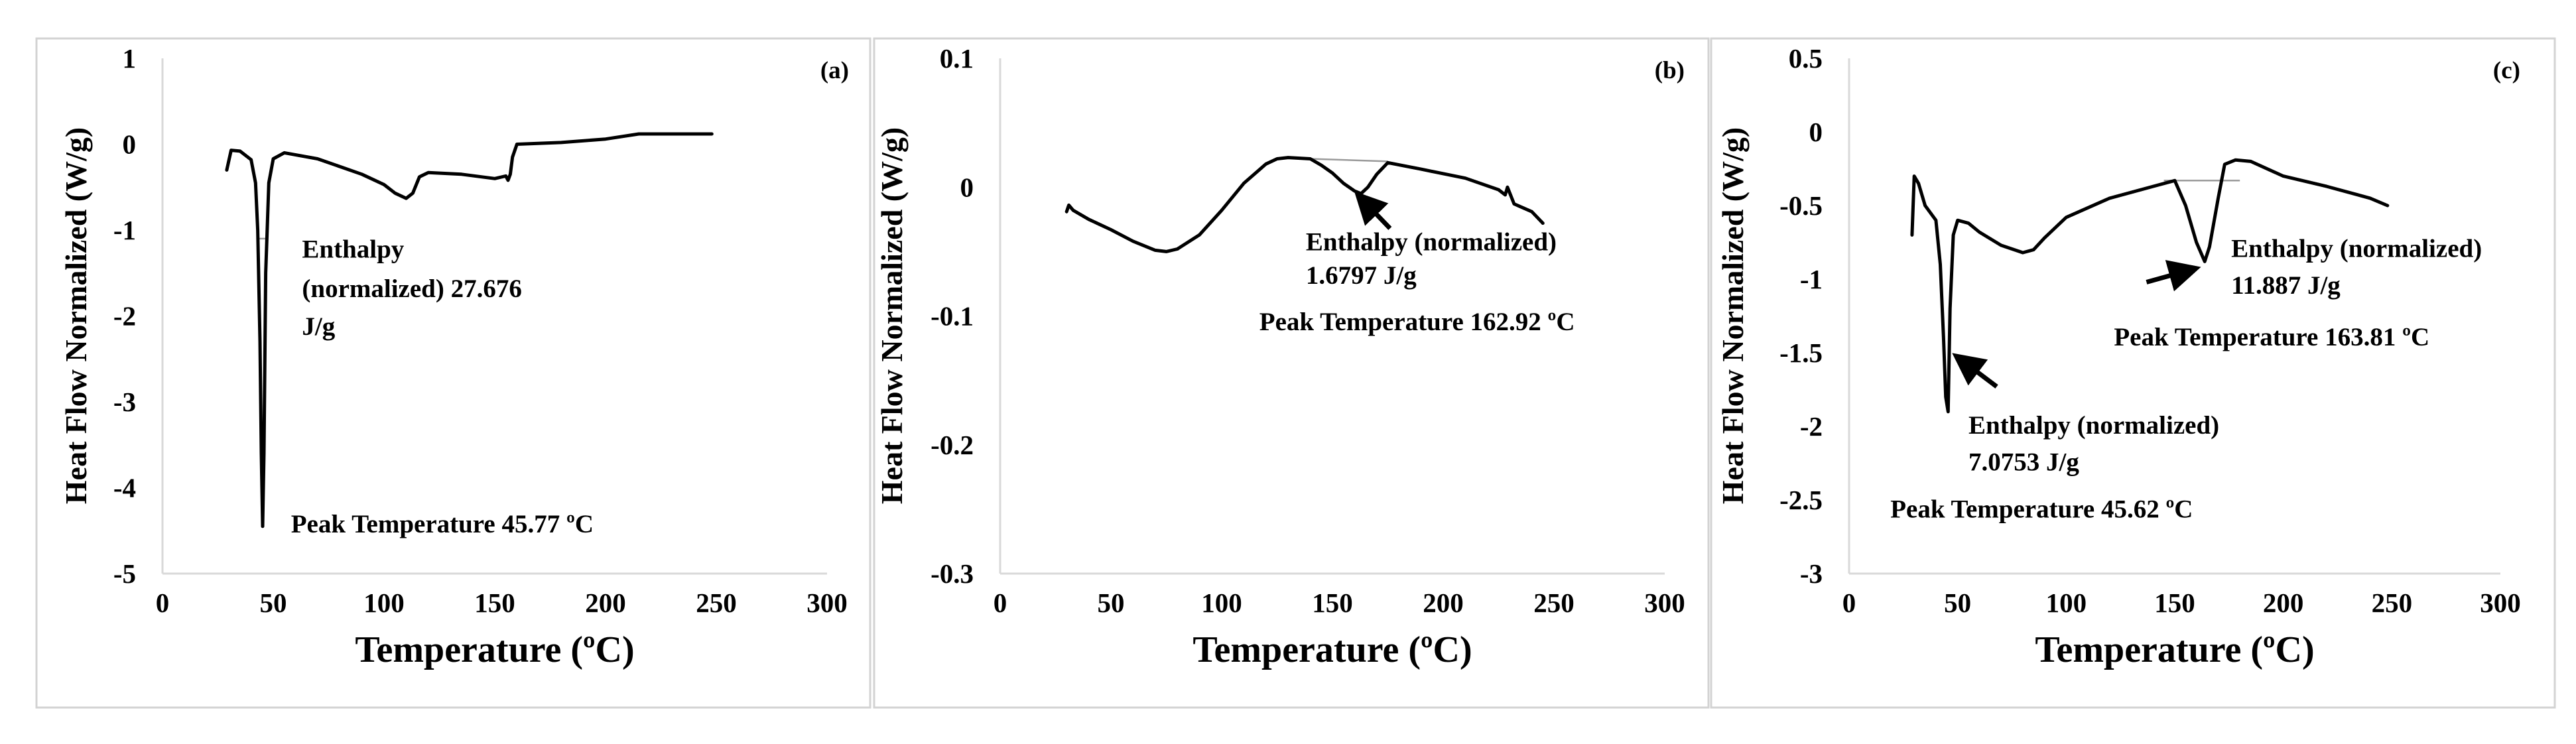 The image size is (2576, 744). I want to click on y-tick-label: 0.5, so click(1806, 58).